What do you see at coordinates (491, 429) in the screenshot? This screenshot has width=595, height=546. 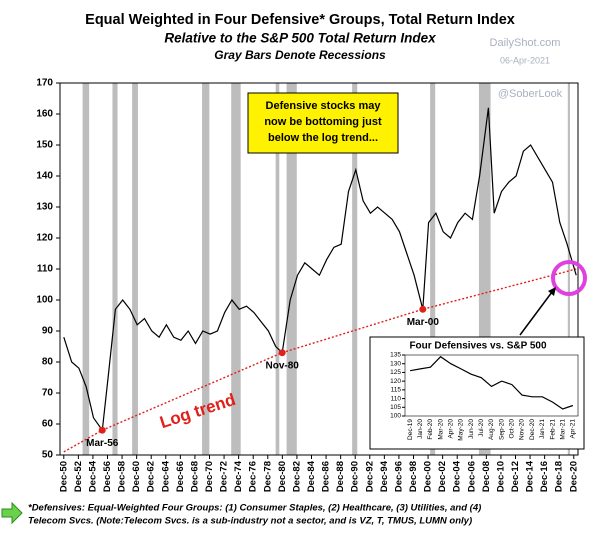 I see `inset-x-tick-label: Aug-20` at bounding box center [491, 429].